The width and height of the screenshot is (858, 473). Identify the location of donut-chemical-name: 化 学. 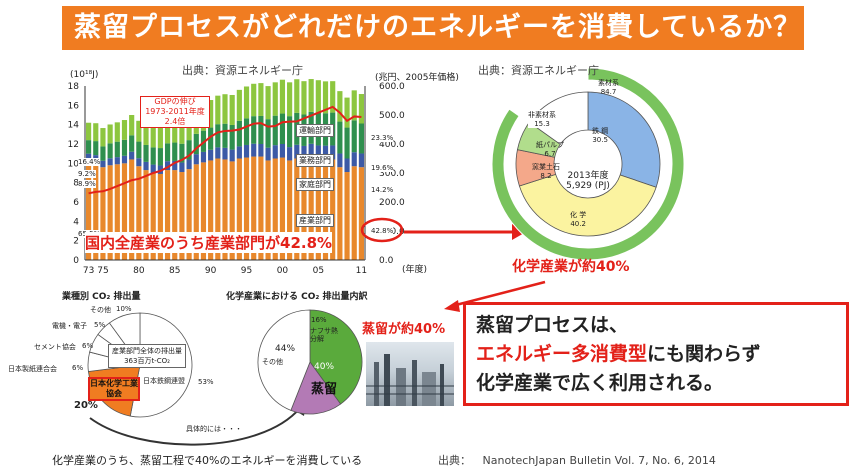
(578, 215).